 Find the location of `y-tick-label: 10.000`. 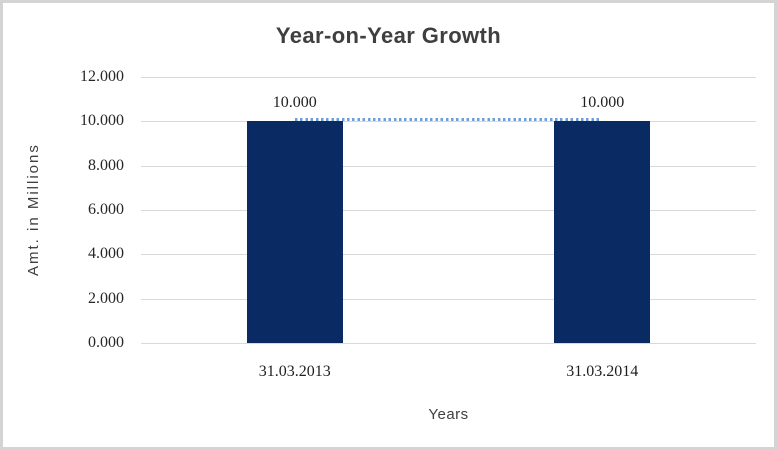

y-tick-label: 10.000 is located at coordinates (102, 121).